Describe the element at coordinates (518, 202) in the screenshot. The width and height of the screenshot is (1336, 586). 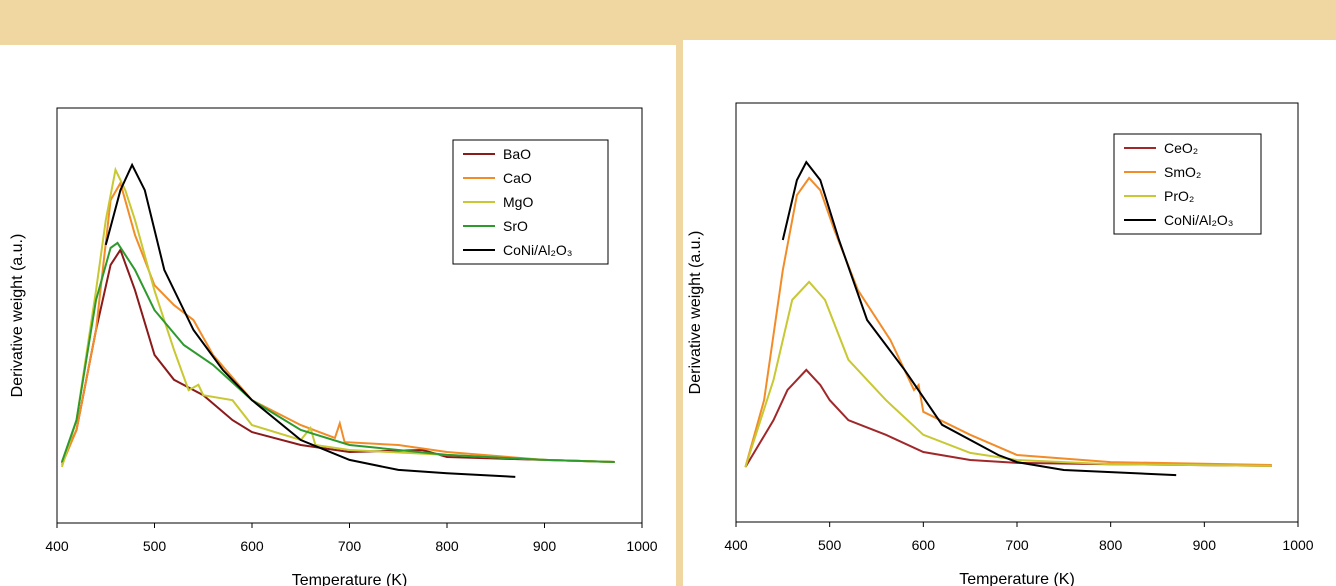
I see `legend-label: MgO` at that location.